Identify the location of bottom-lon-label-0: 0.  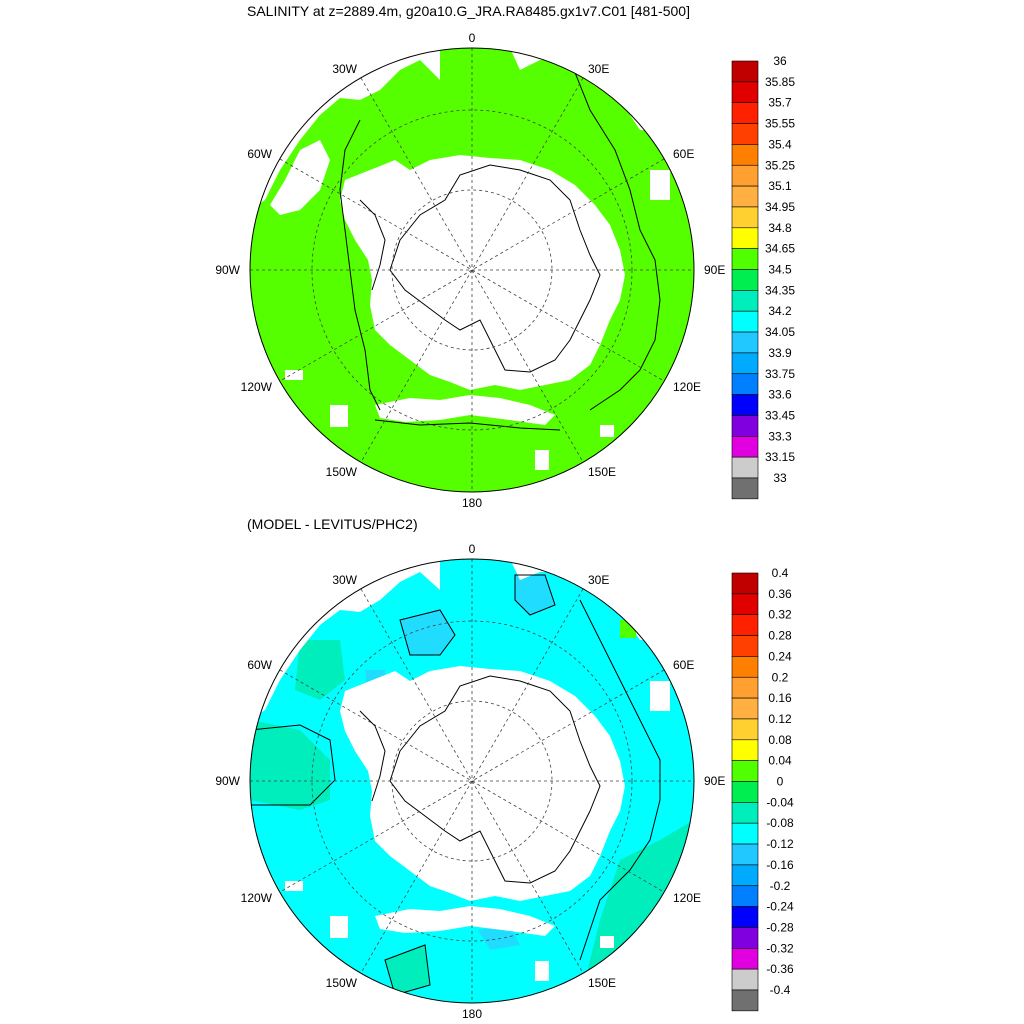
(472, 549).